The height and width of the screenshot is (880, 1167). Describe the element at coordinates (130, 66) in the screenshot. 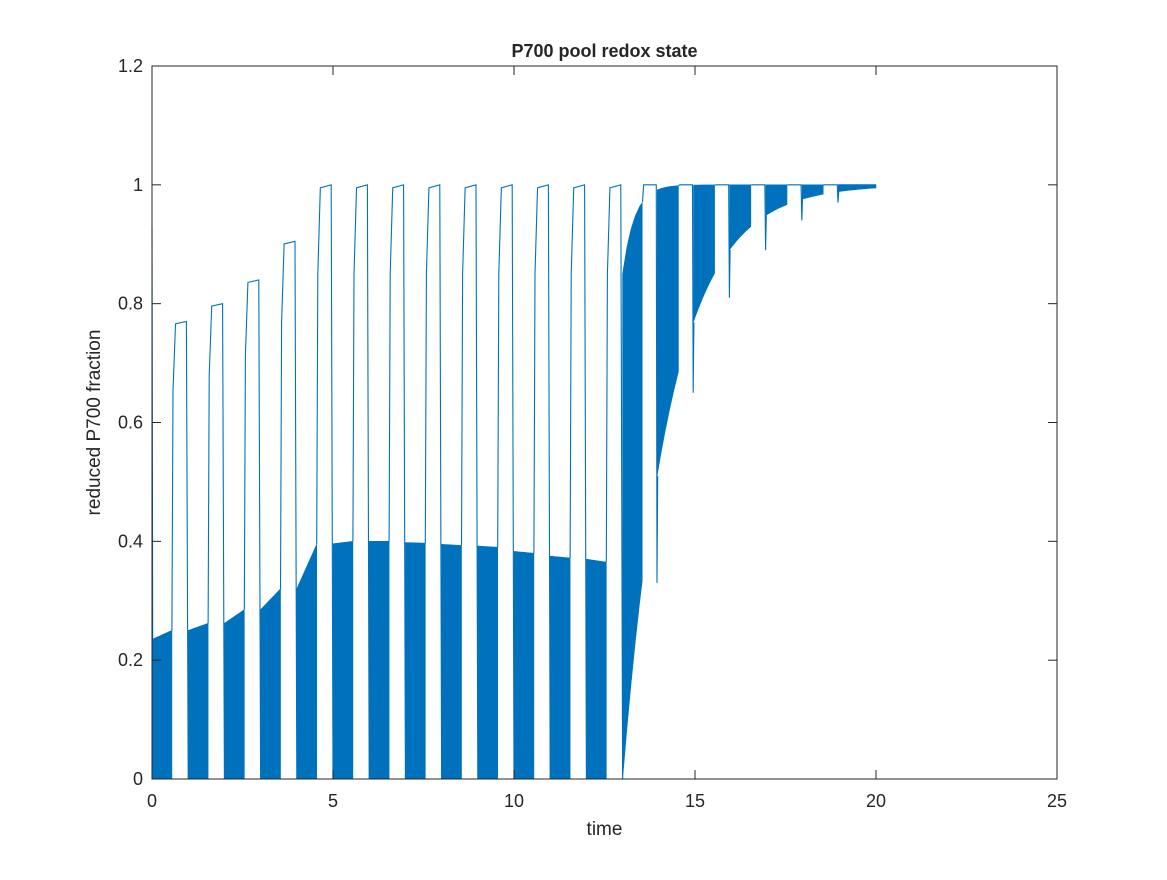

I see `y-tick-label: 1.2` at that location.